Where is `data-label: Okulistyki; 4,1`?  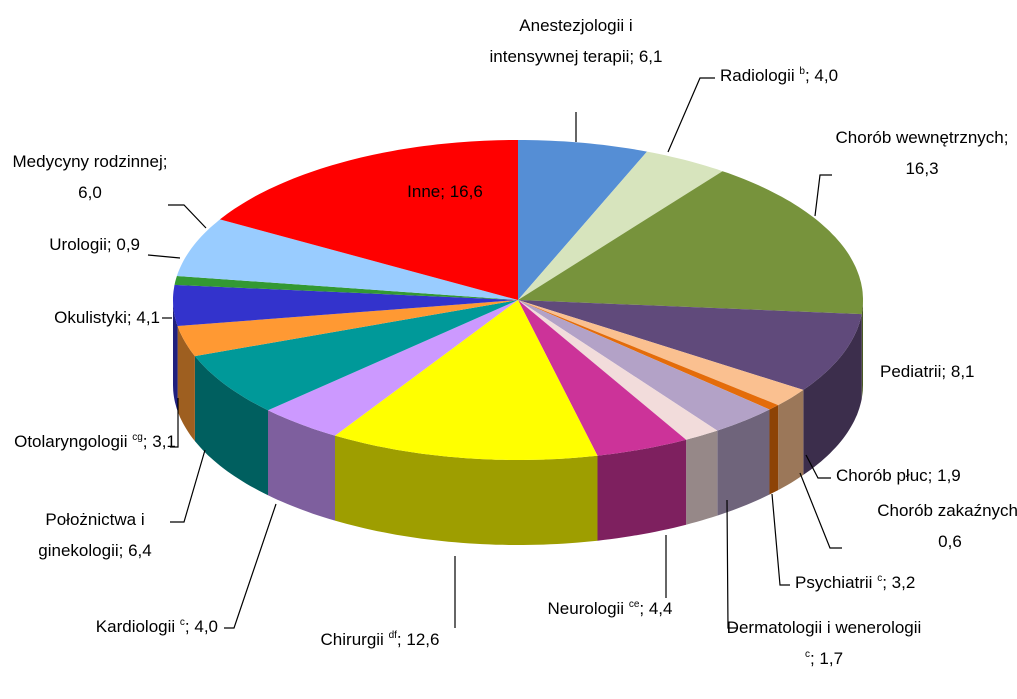 data-label: Okulistyki; 4,1 is located at coordinates (80, 317).